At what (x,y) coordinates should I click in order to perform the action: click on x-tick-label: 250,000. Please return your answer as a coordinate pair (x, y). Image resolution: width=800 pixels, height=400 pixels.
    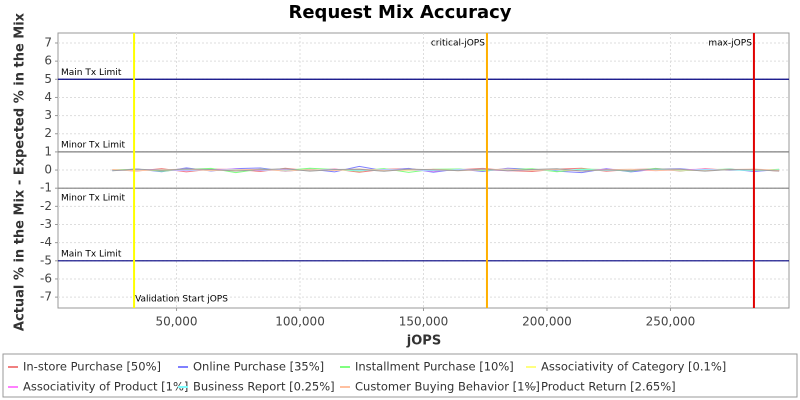
    Looking at the image, I should click on (671, 322).